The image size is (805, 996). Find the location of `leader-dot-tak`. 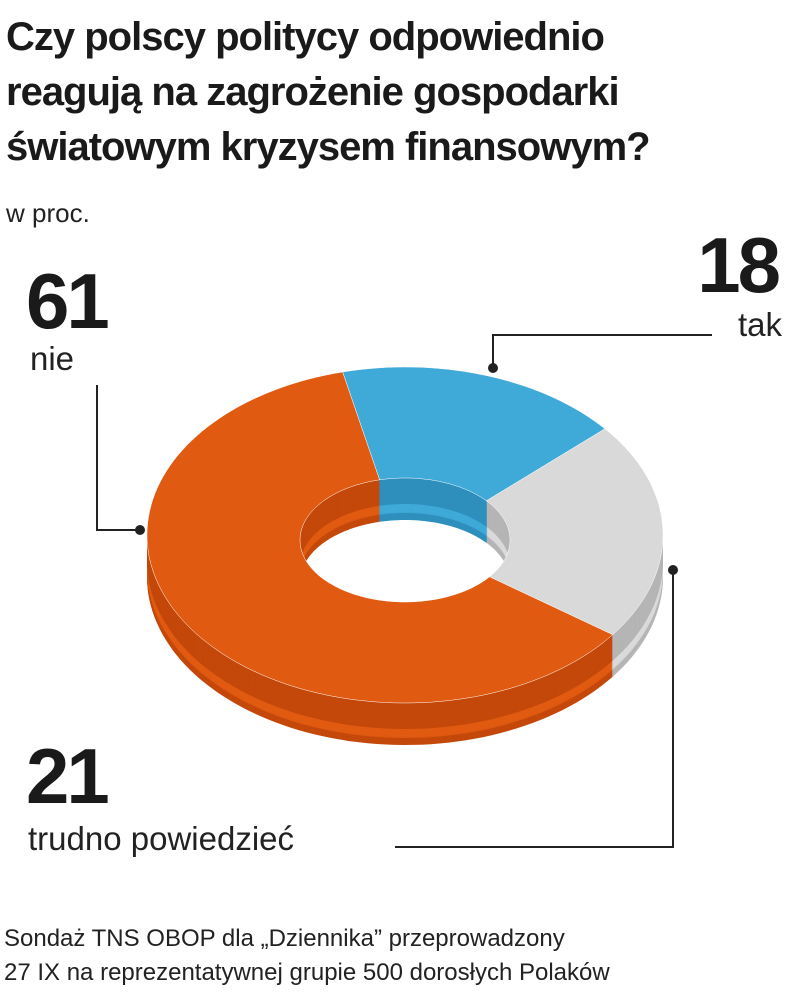

leader-dot-tak is located at coordinates (493, 368).